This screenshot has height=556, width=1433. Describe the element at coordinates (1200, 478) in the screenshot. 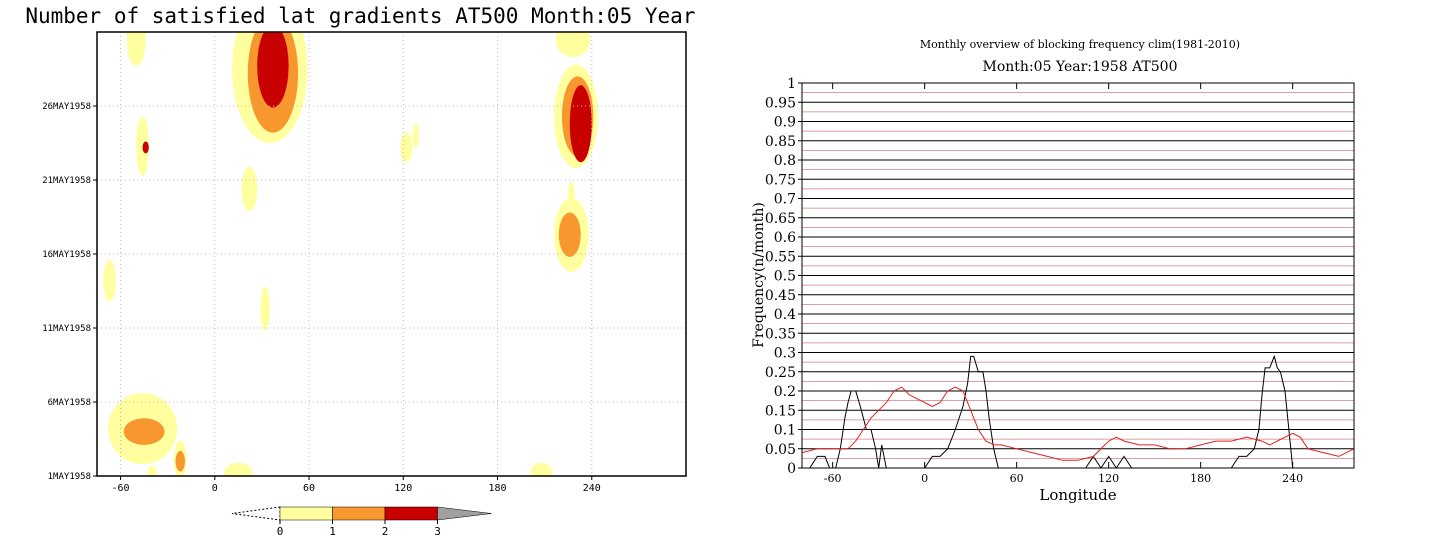

I see `line-chart-x-tick-label: 180` at that location.